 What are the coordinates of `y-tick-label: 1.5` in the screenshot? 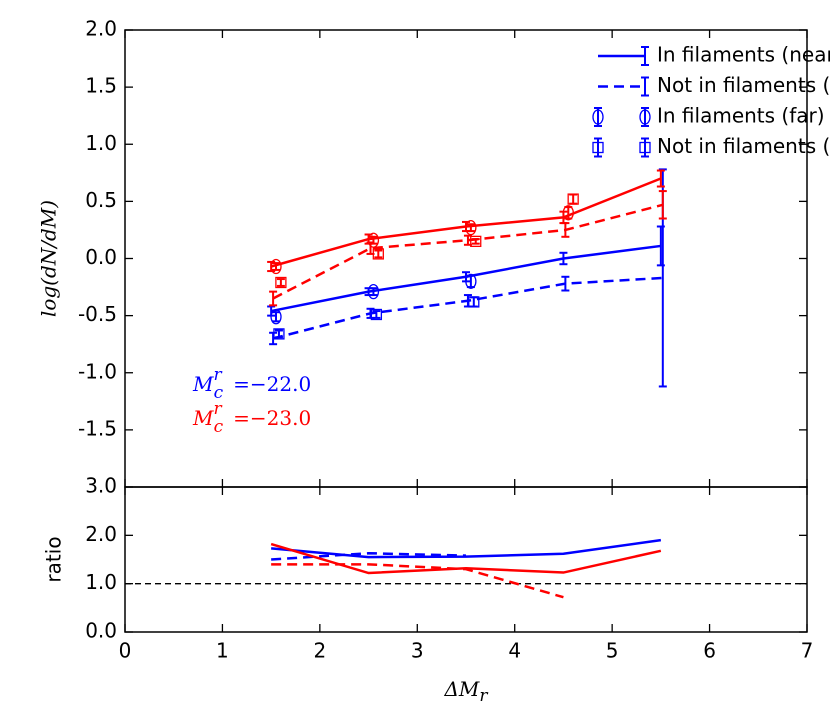 It's located at (101, 86).